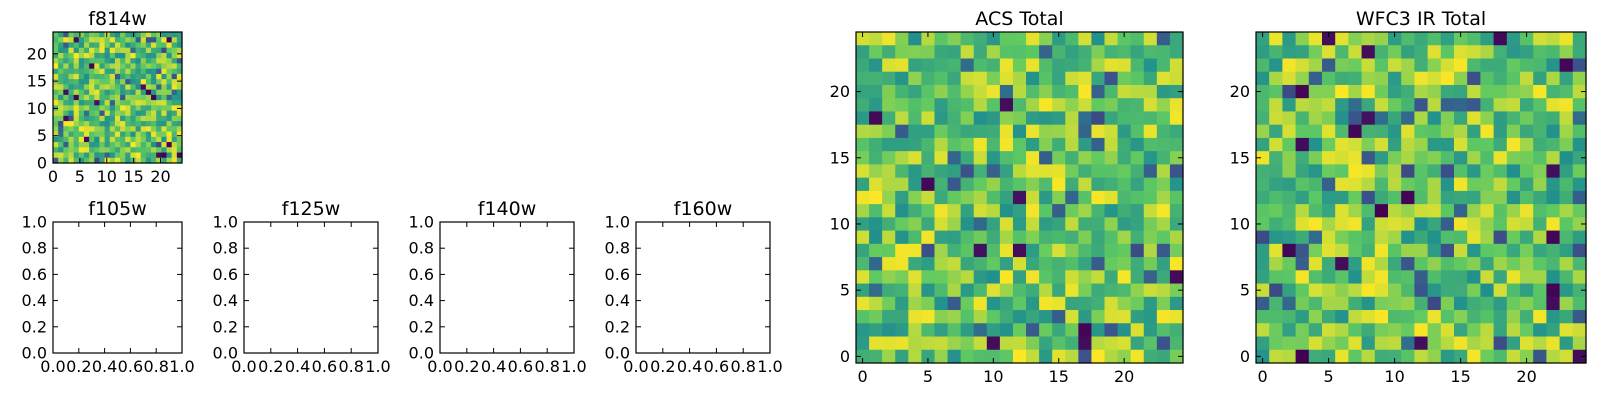  I want to click on panel-title: f160w, so click(703, 209).